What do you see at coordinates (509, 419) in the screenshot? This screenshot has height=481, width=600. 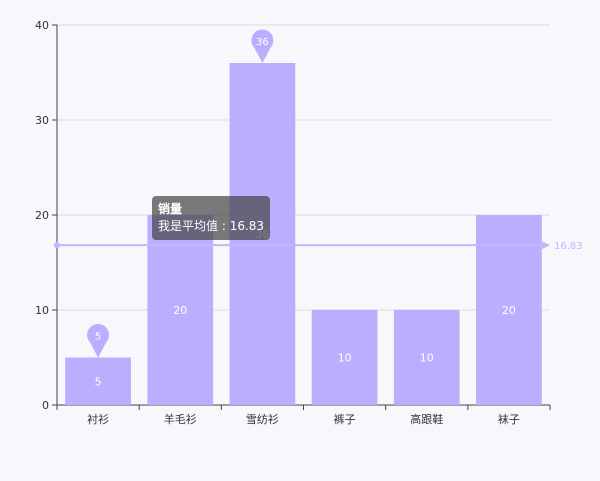 I see `x-tick-label: 袜子` at bounding box center [509, 419].